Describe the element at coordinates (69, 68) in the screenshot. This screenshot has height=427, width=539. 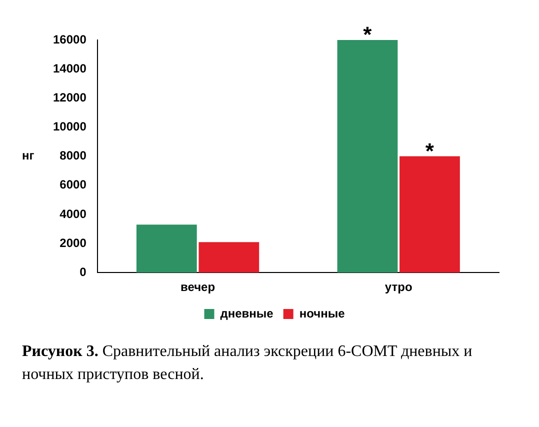
I see `y-tick-label: 14000` at that location.